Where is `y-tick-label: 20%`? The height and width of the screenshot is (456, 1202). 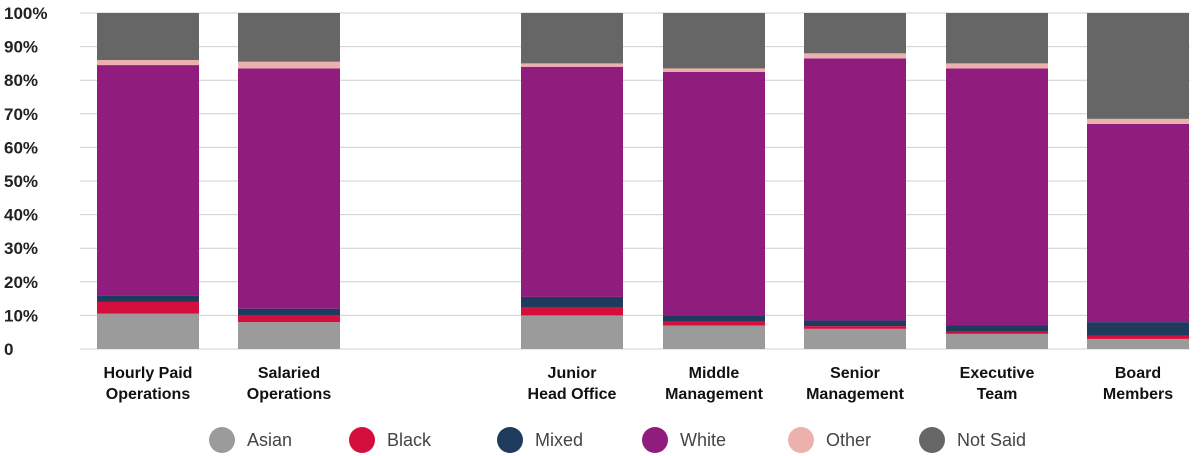
y-tick-label: 20% is located at coordinates (21, 282).